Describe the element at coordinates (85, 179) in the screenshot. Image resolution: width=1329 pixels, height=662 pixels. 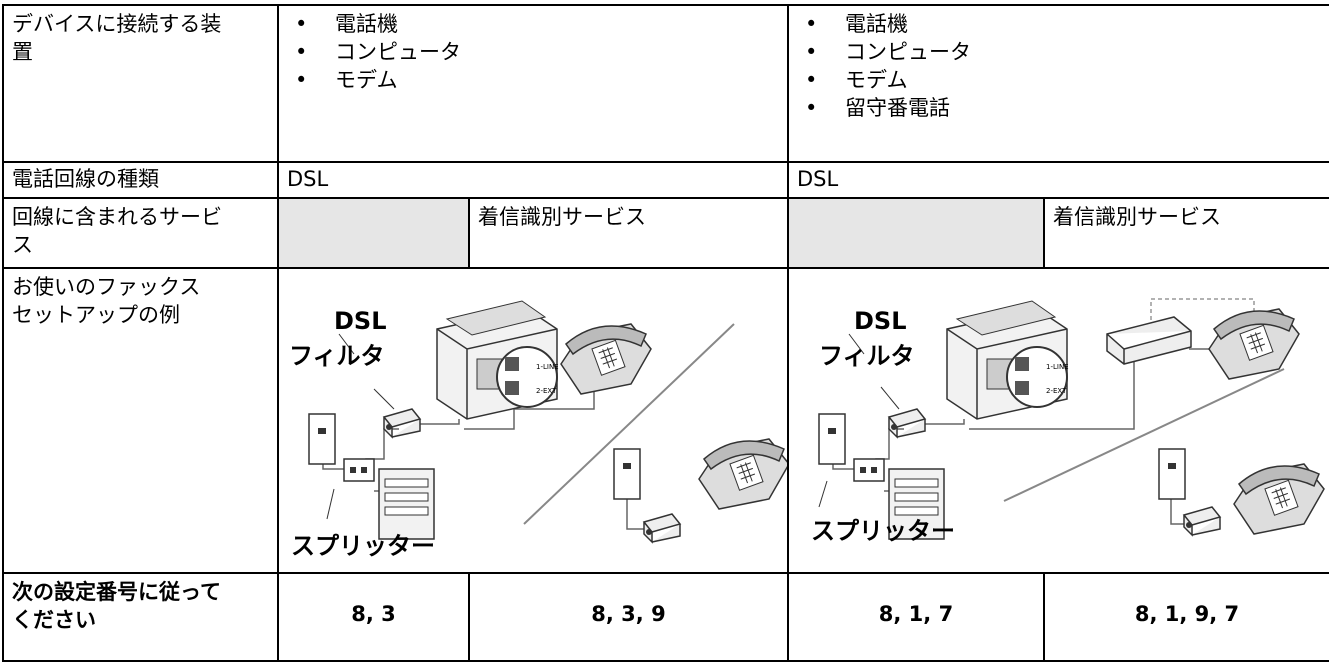
I see `label-line: 電話回線の種類` at that location.